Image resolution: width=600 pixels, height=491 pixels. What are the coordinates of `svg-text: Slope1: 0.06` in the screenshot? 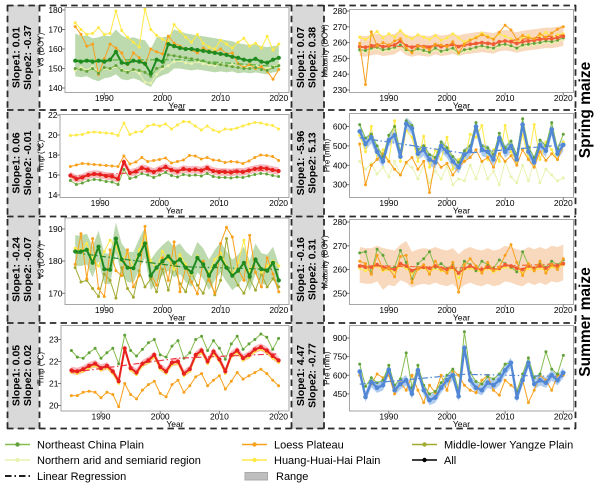 It's located at (17, 162).